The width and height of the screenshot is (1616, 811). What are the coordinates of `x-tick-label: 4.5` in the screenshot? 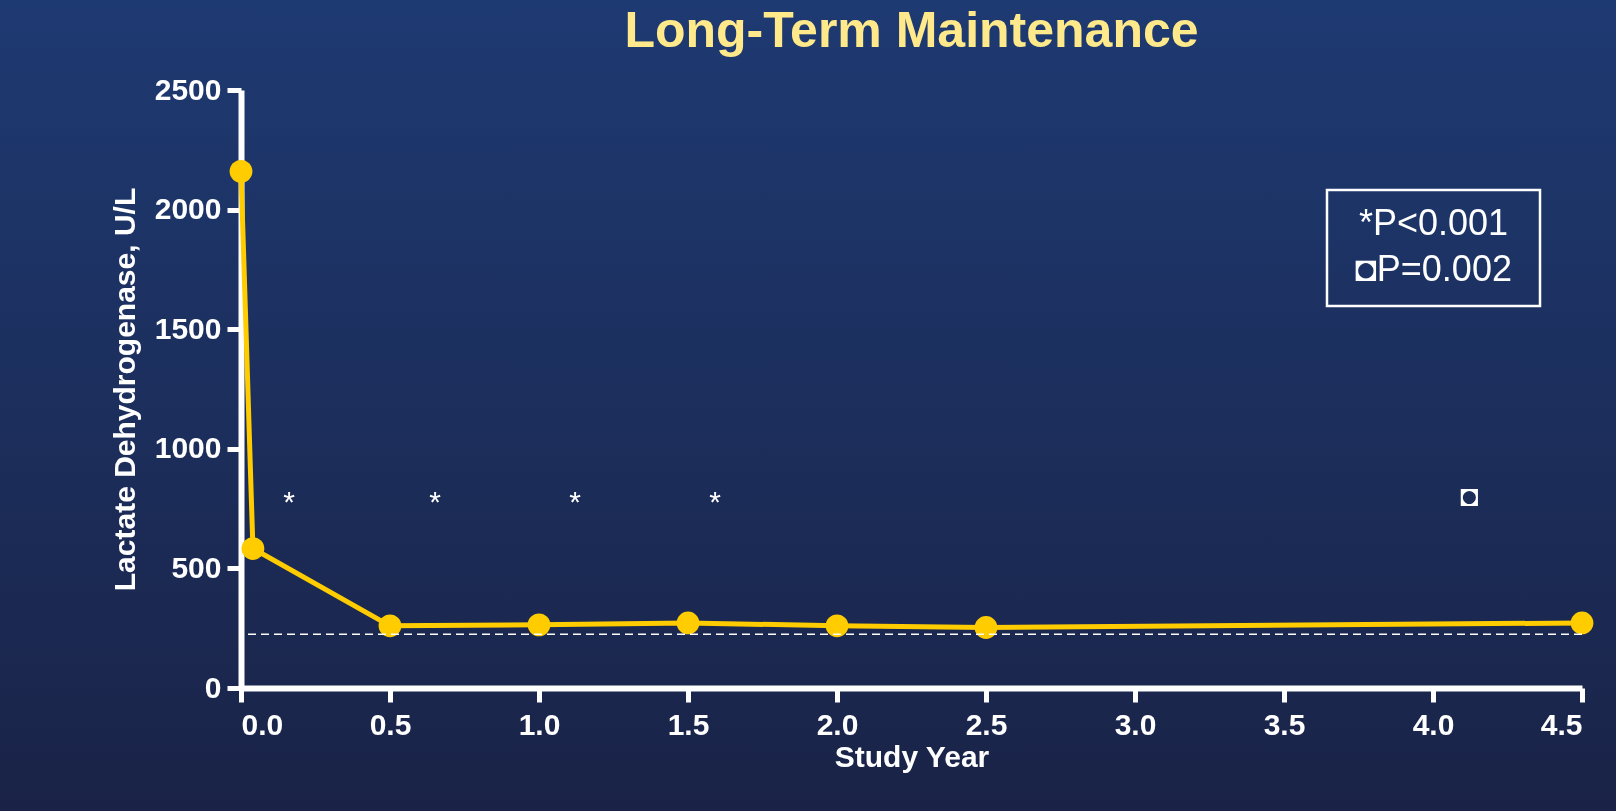 It's located at (1561, 724).